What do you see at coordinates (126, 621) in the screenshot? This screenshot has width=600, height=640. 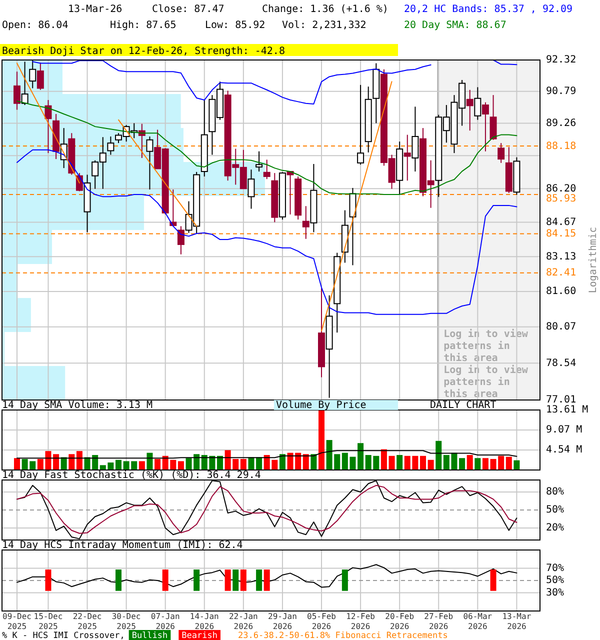 I see `x-tick-label: 30-Dec 2025` at bounding box center [126, 621].